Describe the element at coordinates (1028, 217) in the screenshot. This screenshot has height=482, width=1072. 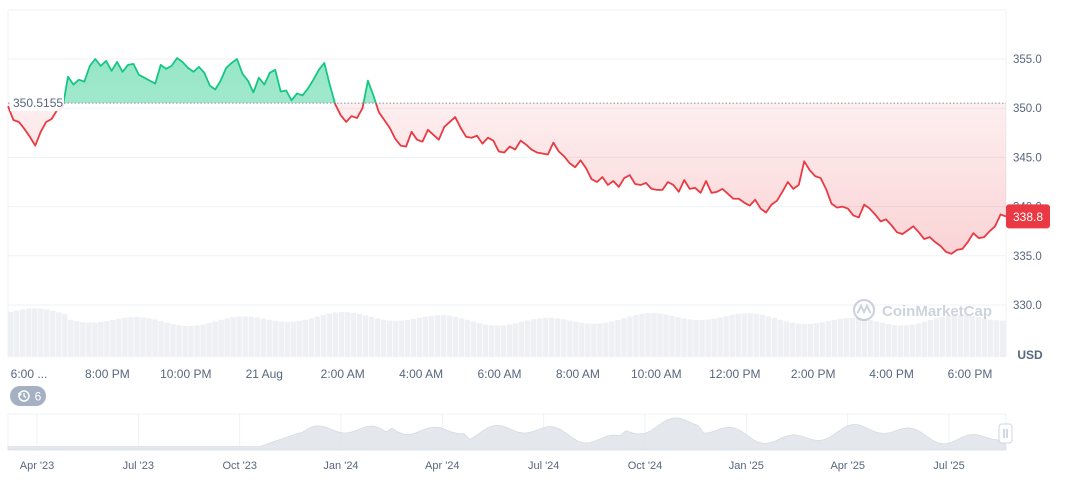
I see `current-price-text: 338.8` at that location.